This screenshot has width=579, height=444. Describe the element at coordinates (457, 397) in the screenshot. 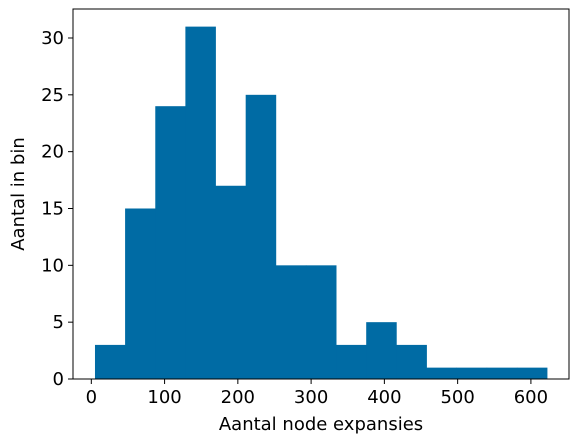

I see `x-tick-label: 500` at that location.